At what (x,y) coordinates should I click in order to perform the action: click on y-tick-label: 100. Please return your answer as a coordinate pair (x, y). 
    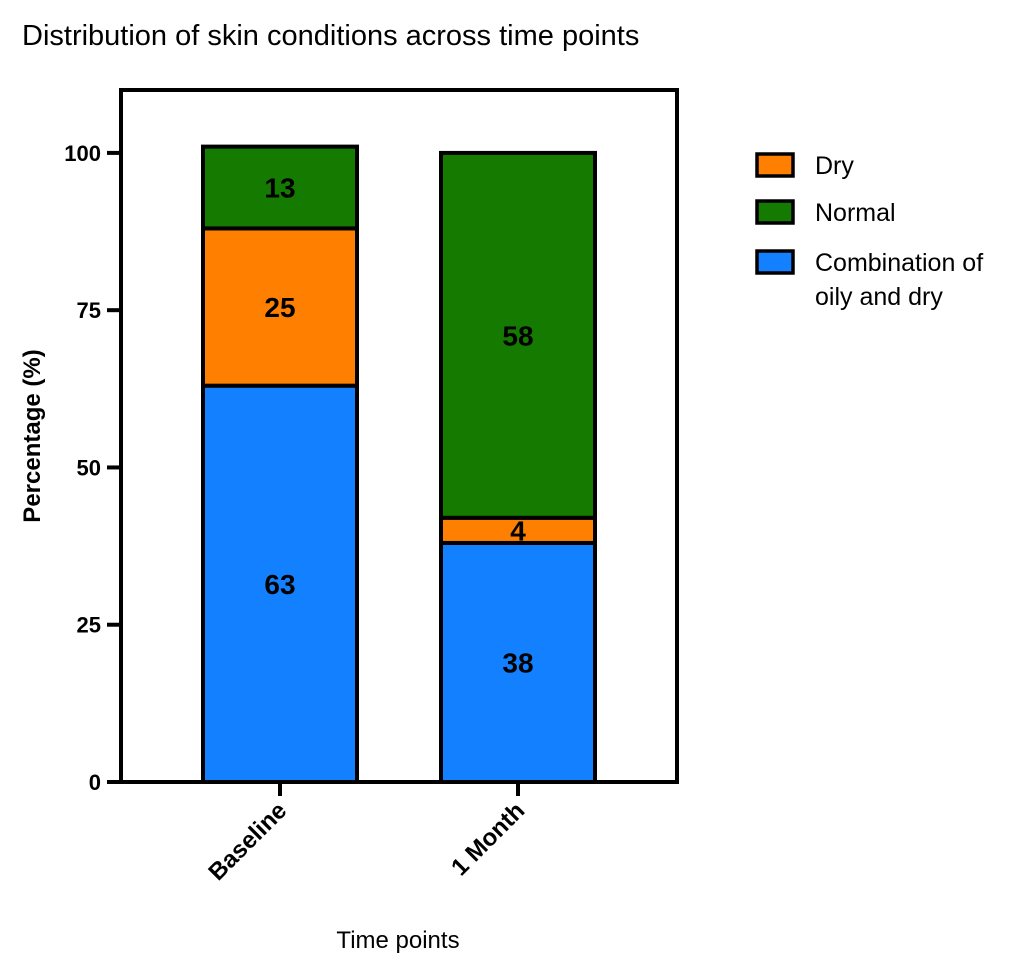
    Looking at the image, I should click on (82, 153).